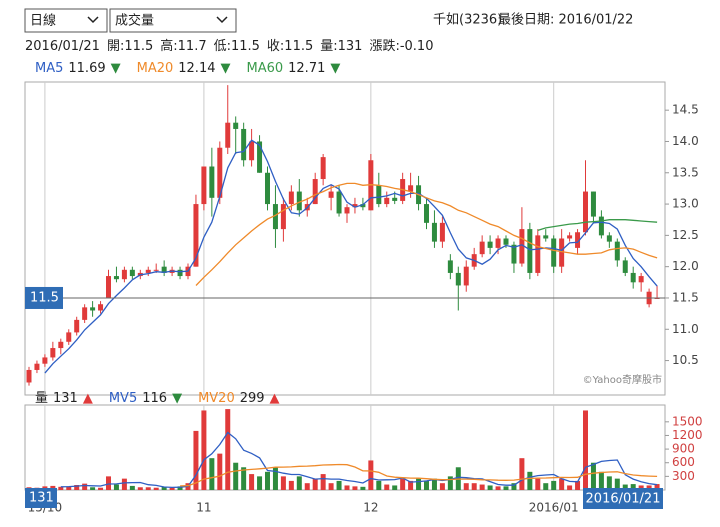  What do you see at coordinates (44, 297) in the screenshot?
I see `crosshair-price: 11.5` at bounding box center [44, 297].